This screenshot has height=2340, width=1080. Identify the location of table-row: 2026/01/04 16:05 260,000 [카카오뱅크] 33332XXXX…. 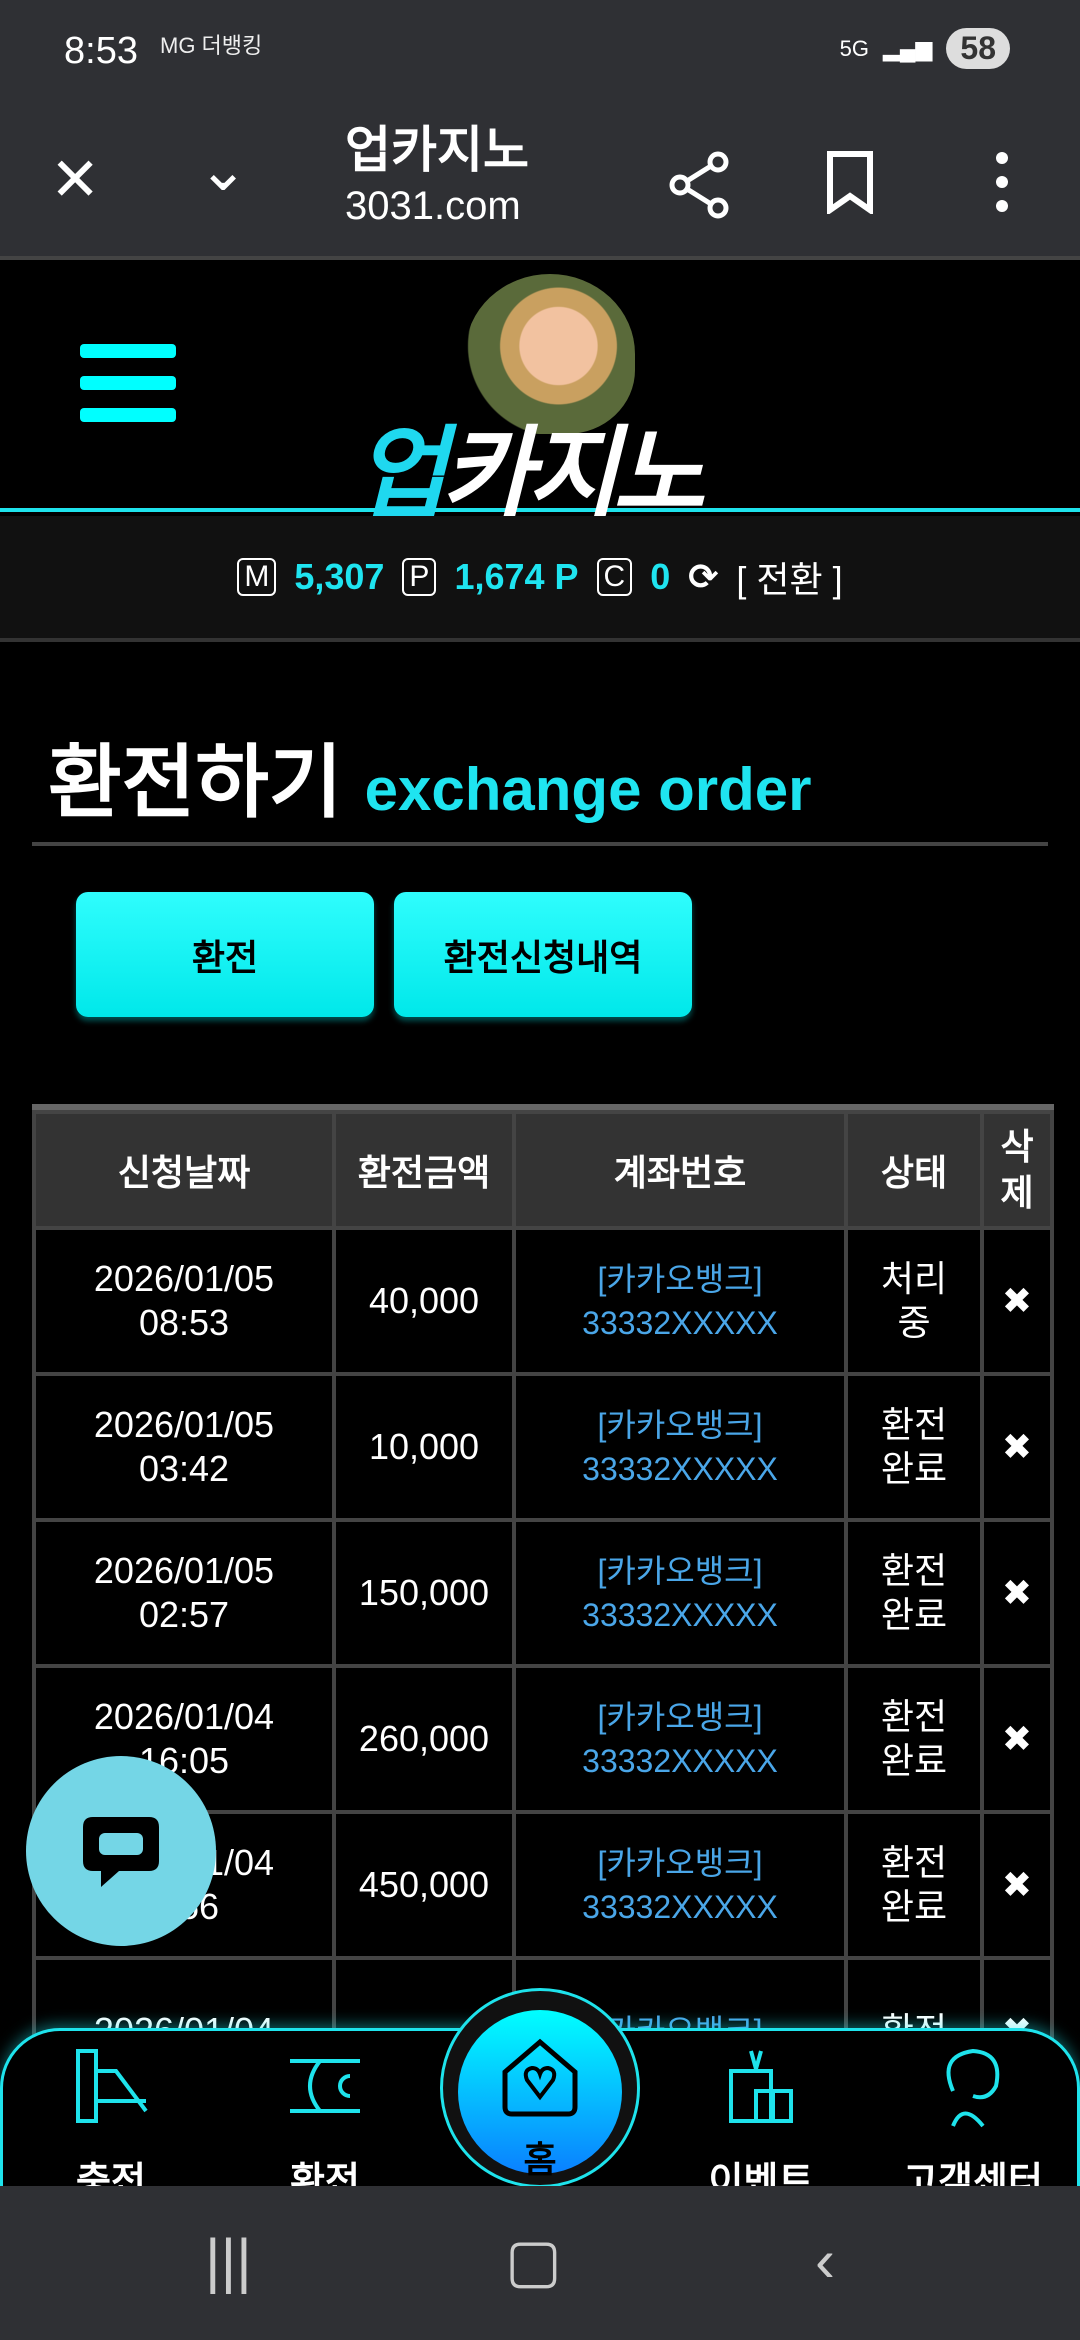
(543, 1739).